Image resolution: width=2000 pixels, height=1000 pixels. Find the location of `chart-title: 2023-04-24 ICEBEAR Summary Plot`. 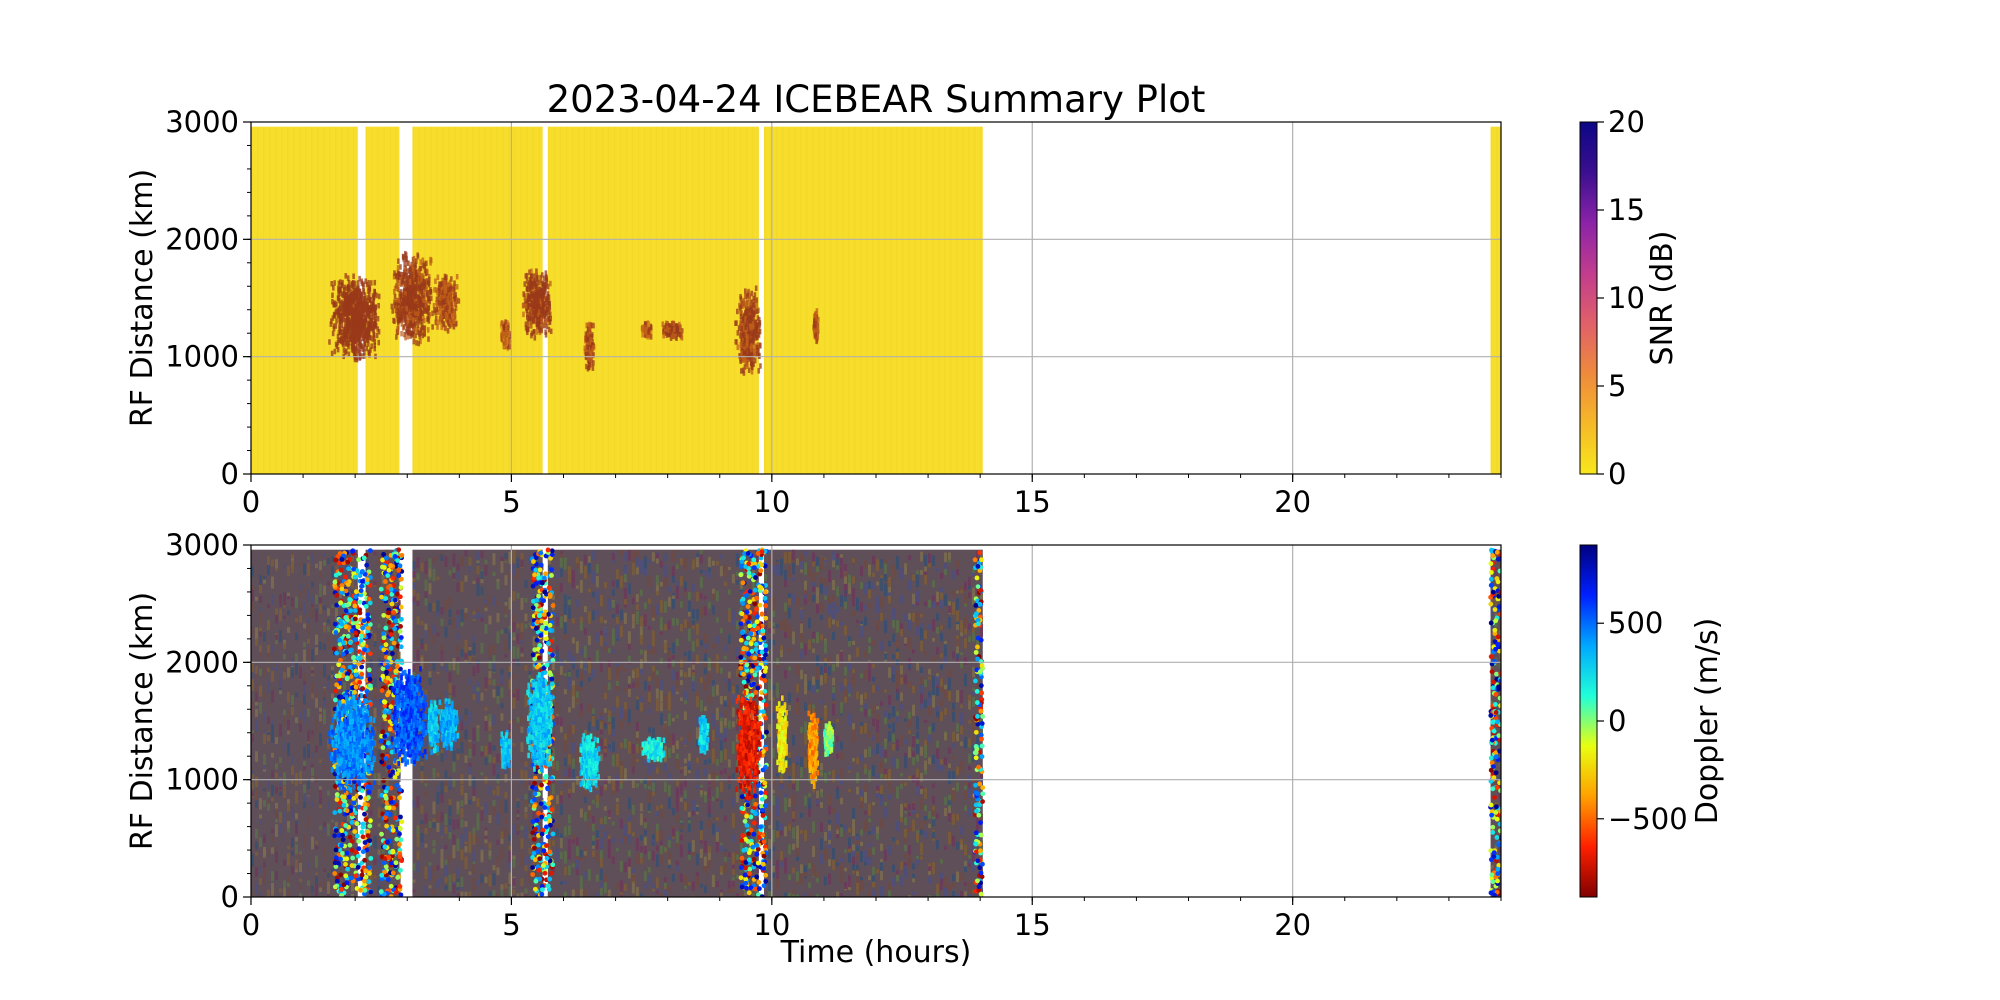

chart-title: 2023-04-24 ICEBEAR Summary Plot is located at coordinates (876, 99).